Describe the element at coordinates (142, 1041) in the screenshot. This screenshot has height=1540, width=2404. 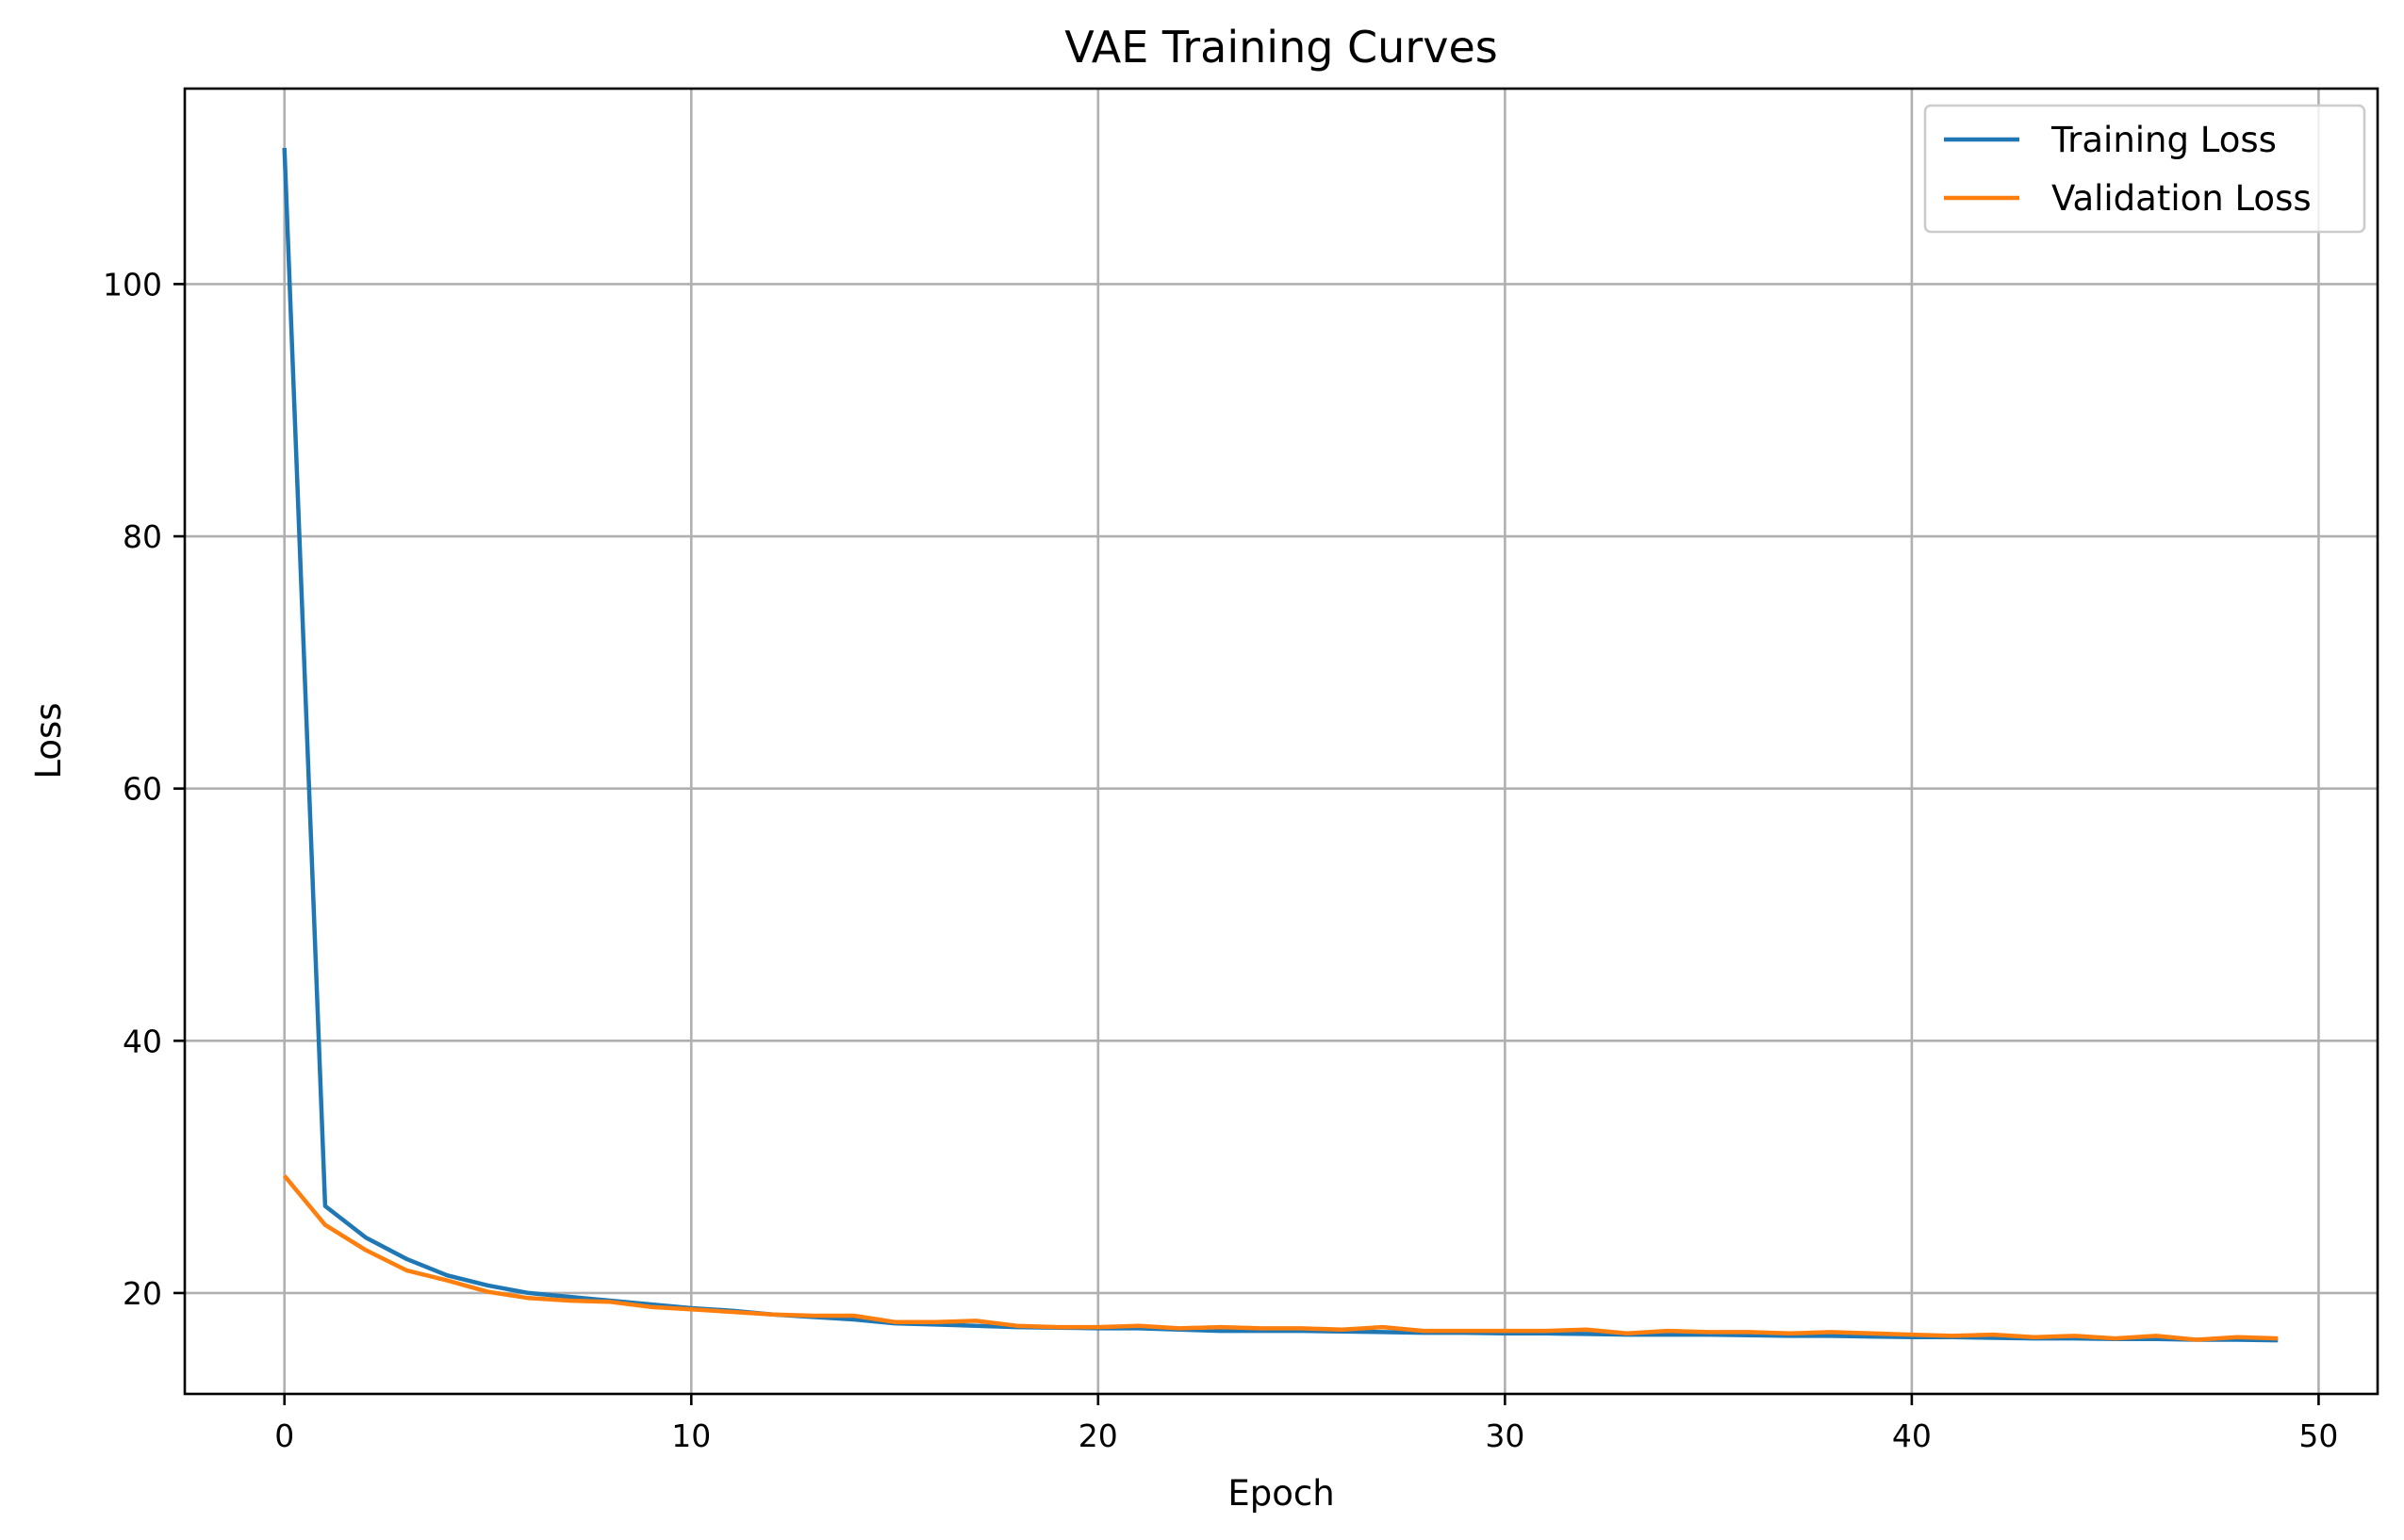
I see `y-tick-label: 40` at that location.